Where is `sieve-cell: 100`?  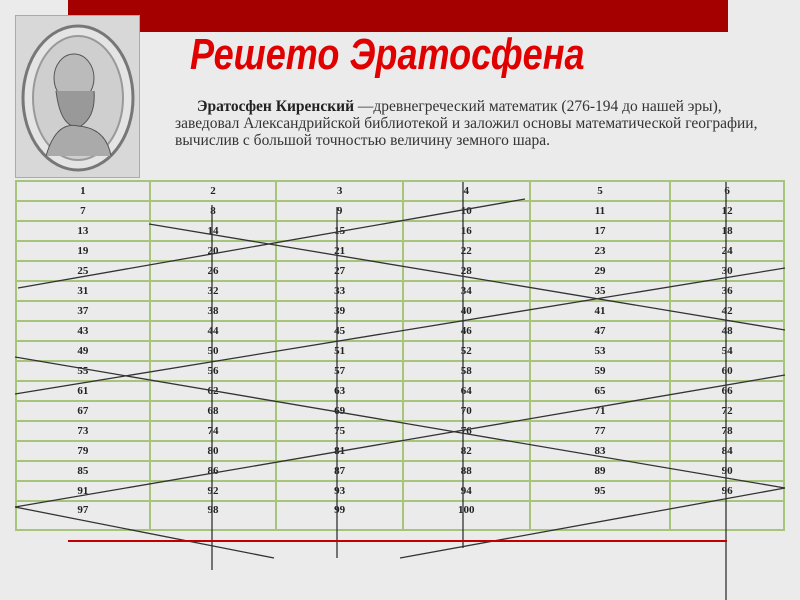
sieve-cell: 100 is located at coordinates (466, 515).